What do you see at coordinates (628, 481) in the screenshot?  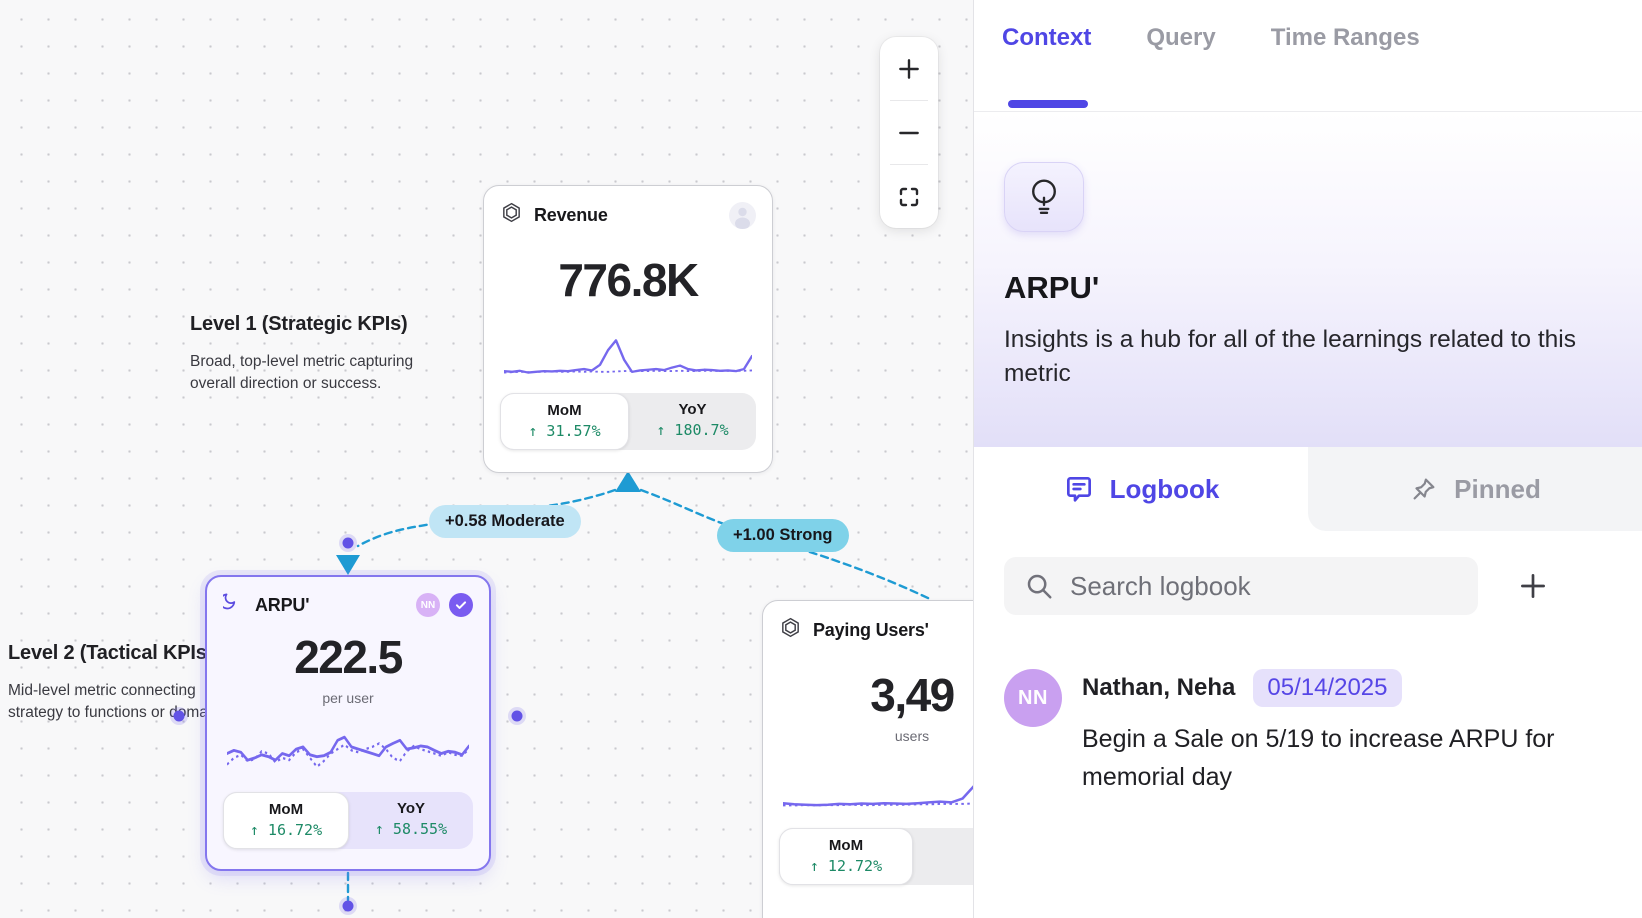 I see `edge-arrow-into-revenue` at bounding box center [628, 481].